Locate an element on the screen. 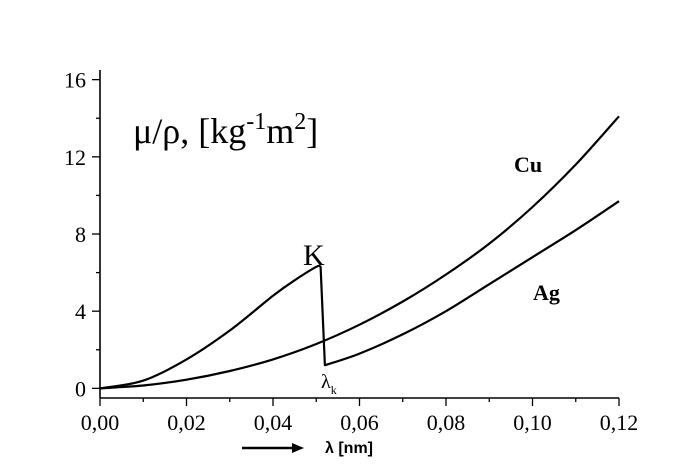 The height and width of the screenshot is (470, 680). y-axis-label-end: ] is located at coordinates (312, 131).